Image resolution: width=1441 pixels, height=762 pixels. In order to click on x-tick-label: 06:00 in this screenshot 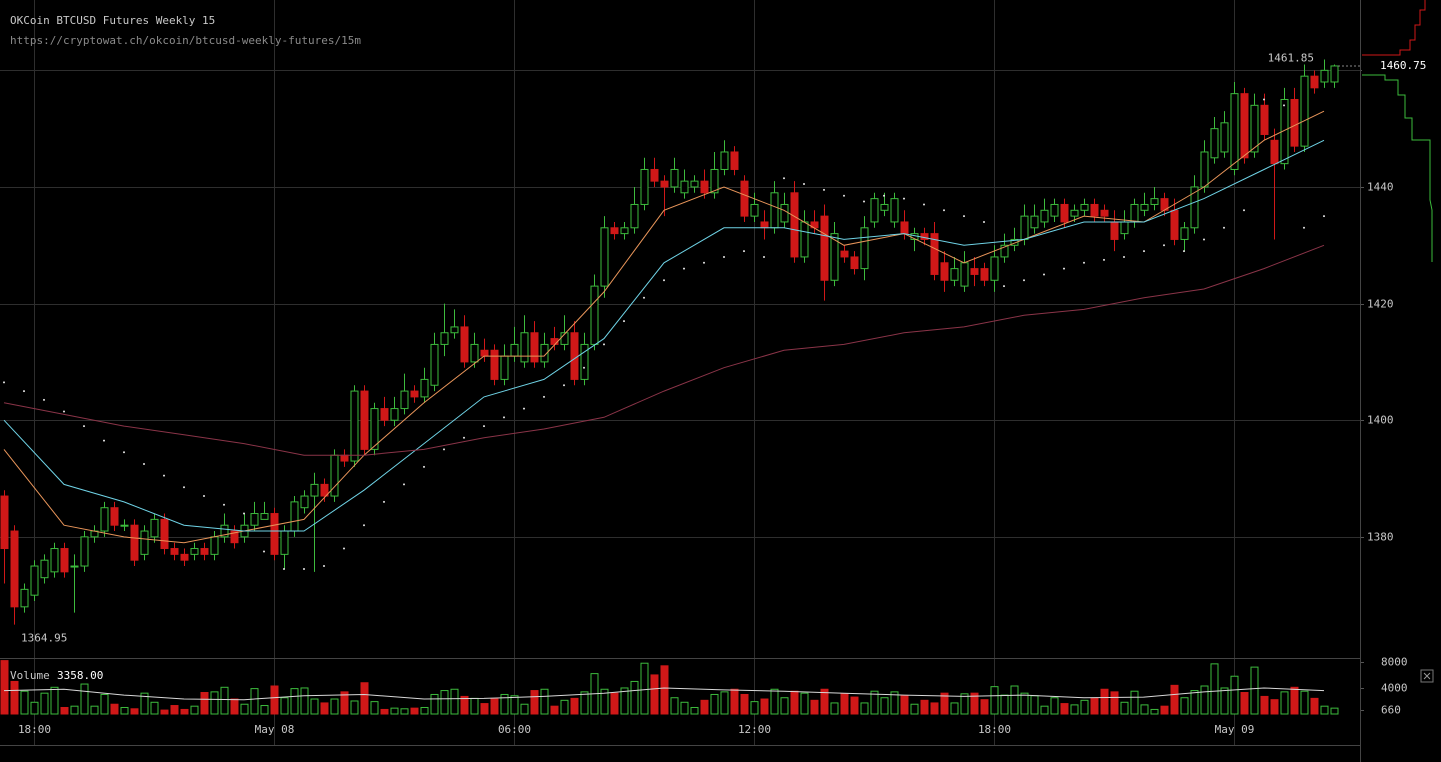, I will do `click(514, 729)`.